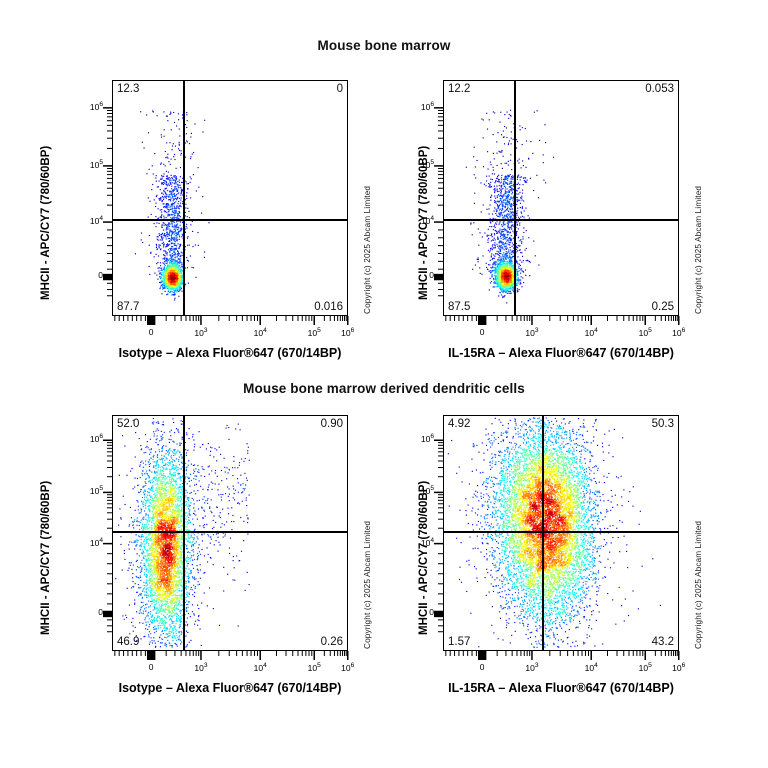 Image resolution: width=768 pixels, height=768 pixels. Describe the element at coordinates (128, 642) in the screenshot. I see `quadrant-stat-lower-left: 46.9` at that location.